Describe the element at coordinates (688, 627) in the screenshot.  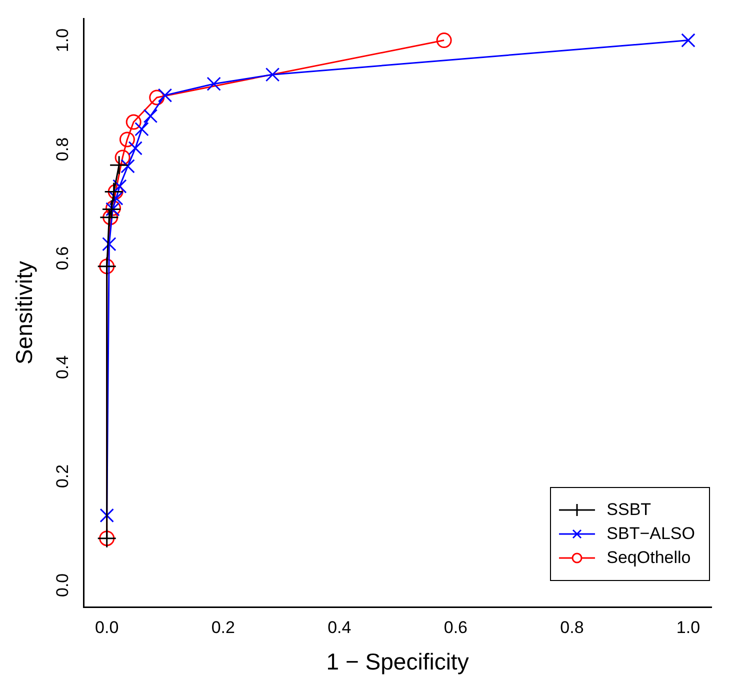
I see `x-tick-label: 1.0` at that location.